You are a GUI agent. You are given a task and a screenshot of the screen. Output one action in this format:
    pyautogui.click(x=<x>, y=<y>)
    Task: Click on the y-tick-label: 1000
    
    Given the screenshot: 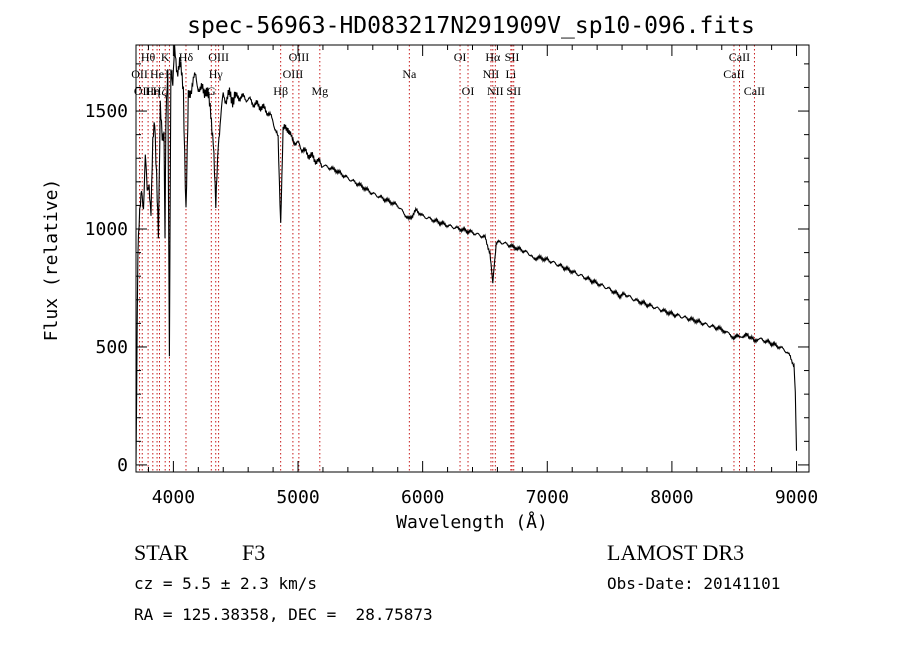 What is the action you would take?
    pyautogui.click(x=106, y=229)
    